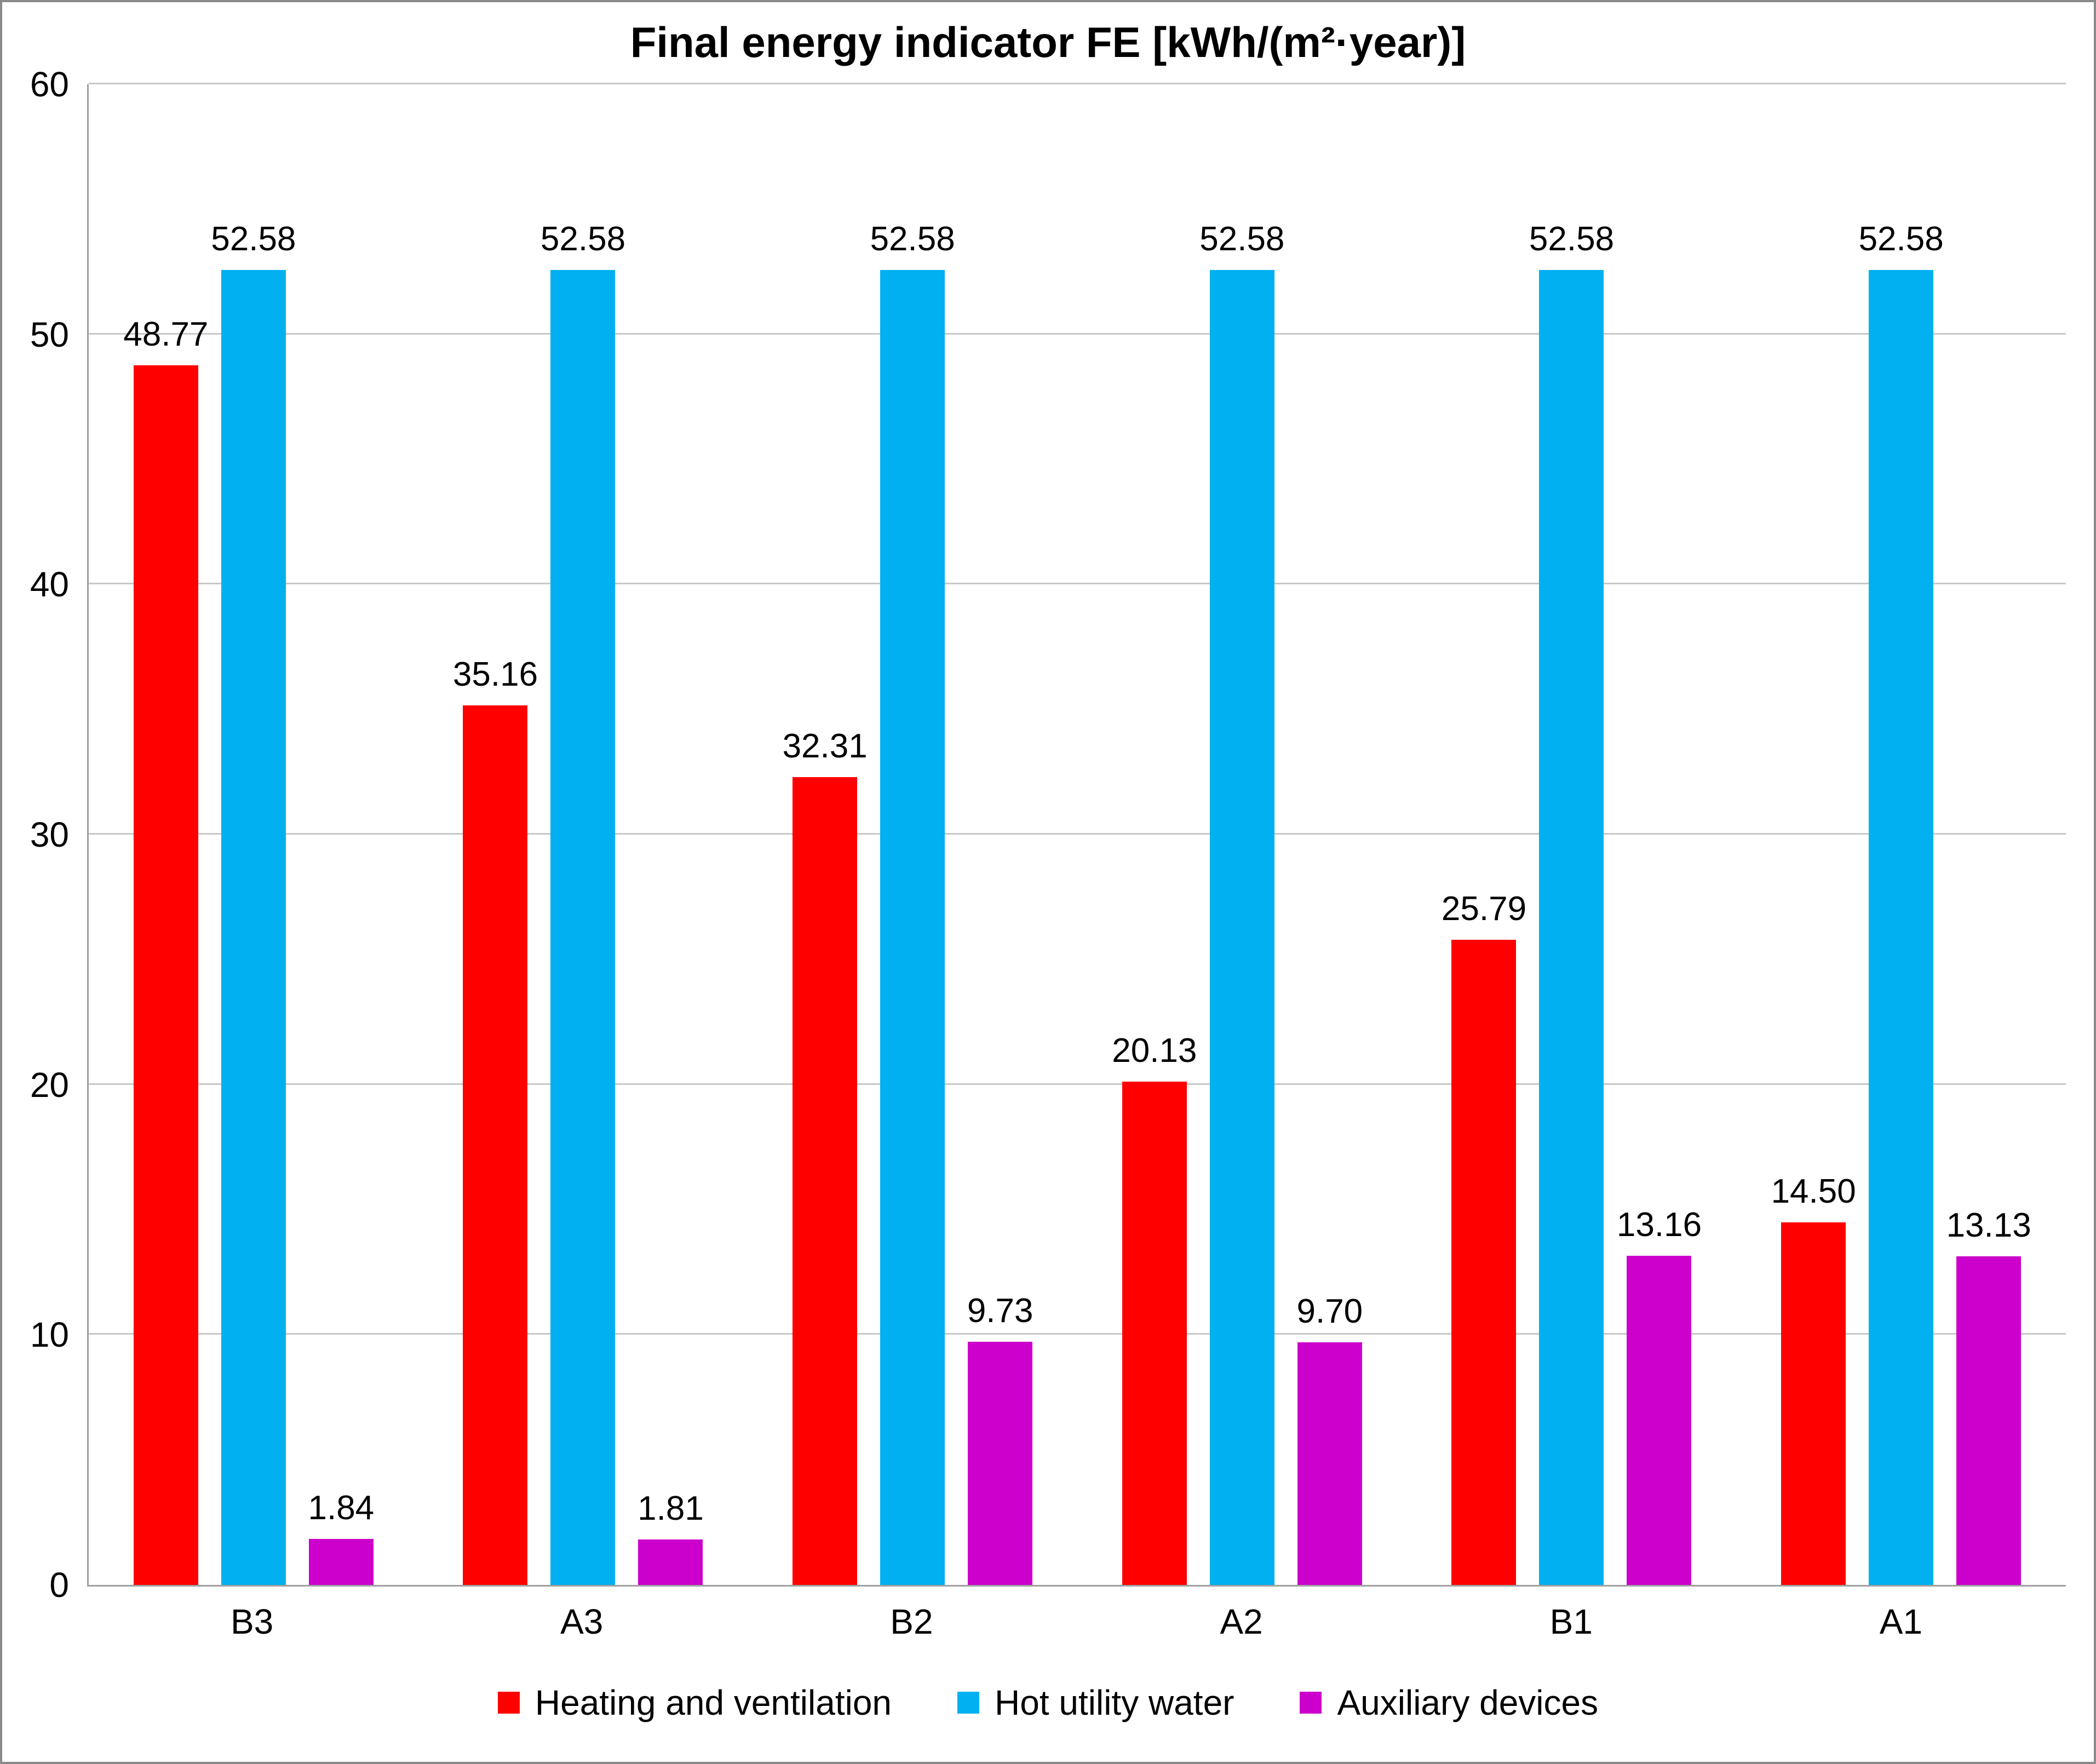 This screenshot has height=1764, width=2096. I want to click on bar-b3-heating-and-ventilation: 48.77, so click(165, 950).